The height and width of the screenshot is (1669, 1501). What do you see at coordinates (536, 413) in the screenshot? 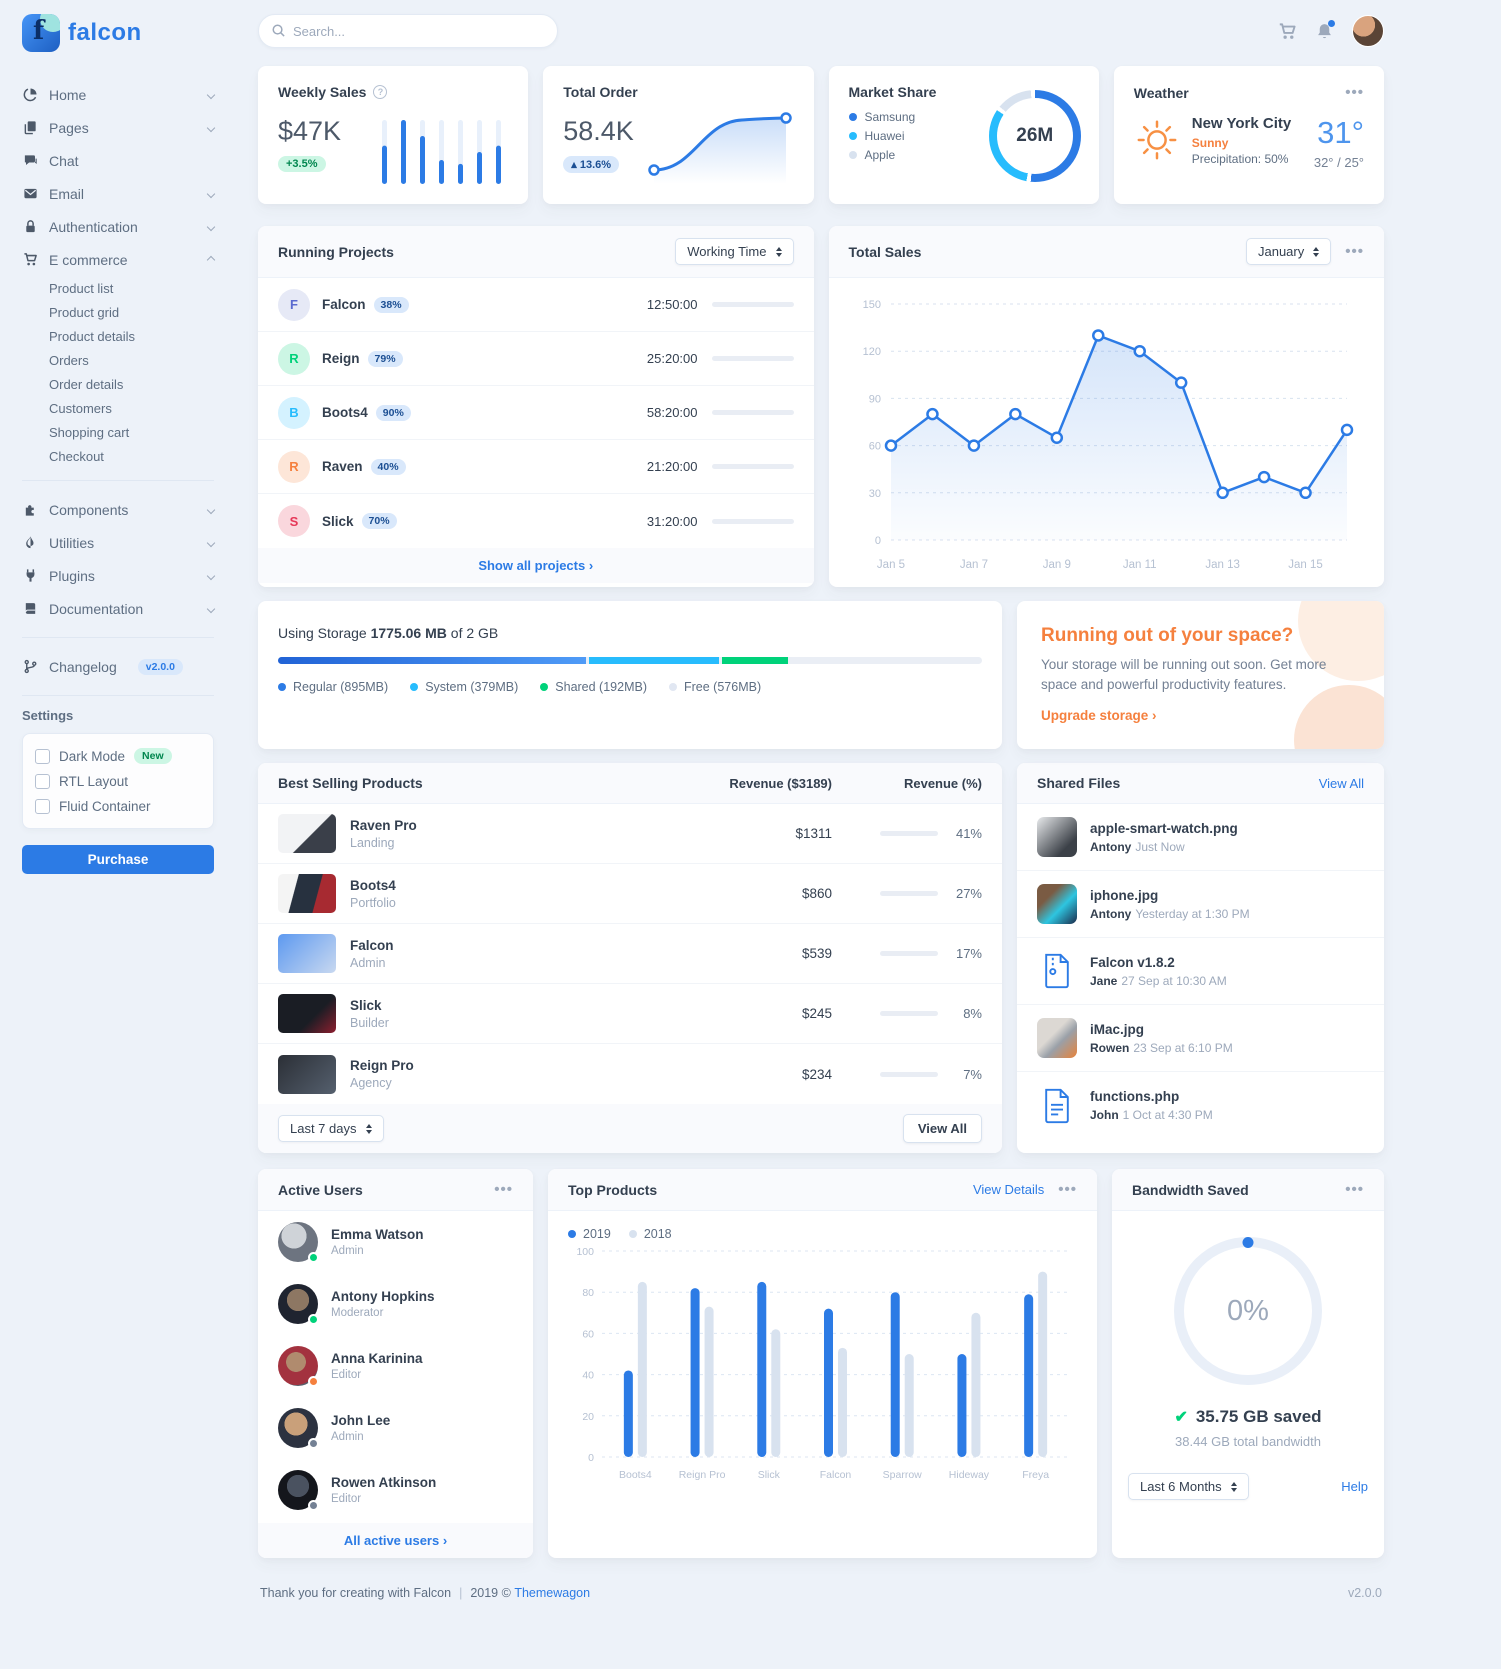
I see `project-row: B Boots4 90% 58:20:00` at bounding box center [536, 413].